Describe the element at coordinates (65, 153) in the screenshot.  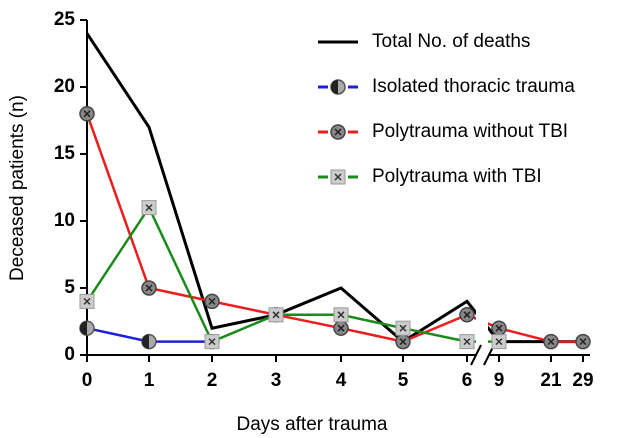
I see `y-tick-label: 15` at that location.